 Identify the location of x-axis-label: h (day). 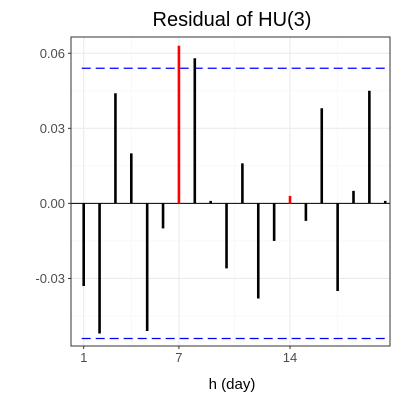
(232, 384).